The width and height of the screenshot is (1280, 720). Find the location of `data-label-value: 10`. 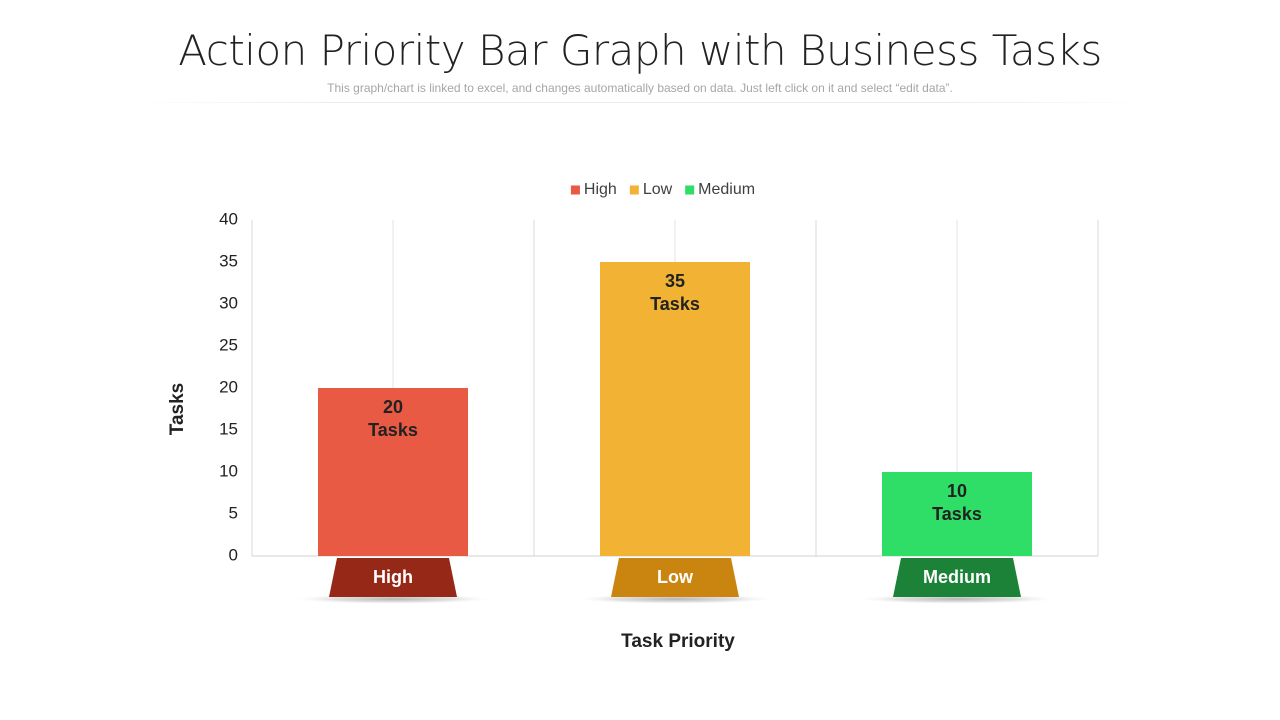

data-label-value: 10 is located at coordinates (957, 491).